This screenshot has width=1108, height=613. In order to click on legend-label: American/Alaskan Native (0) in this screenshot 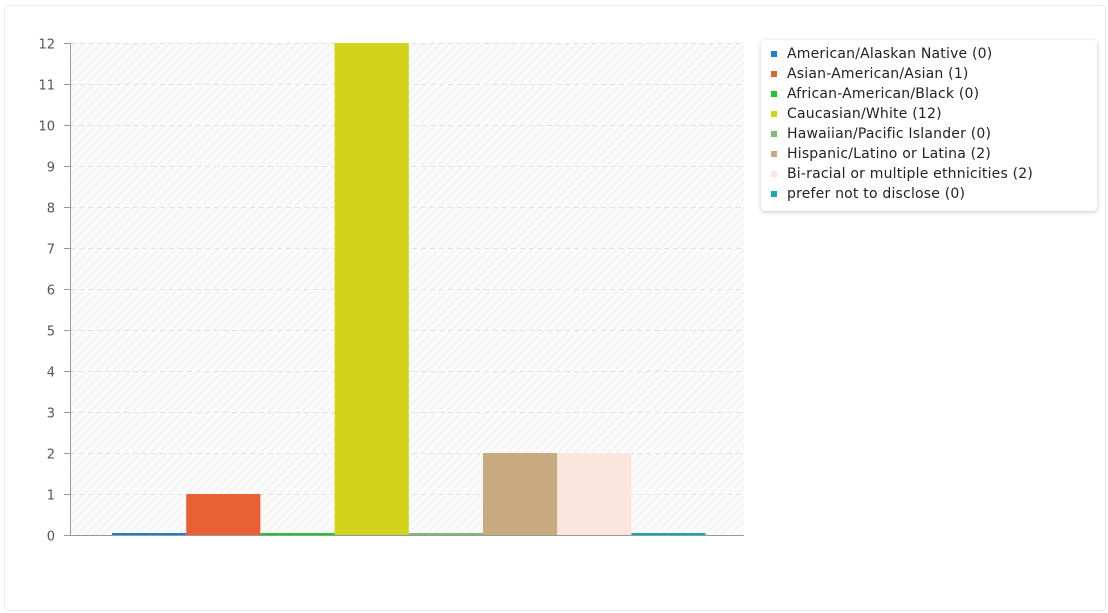, I will do `click(890, 54)`.